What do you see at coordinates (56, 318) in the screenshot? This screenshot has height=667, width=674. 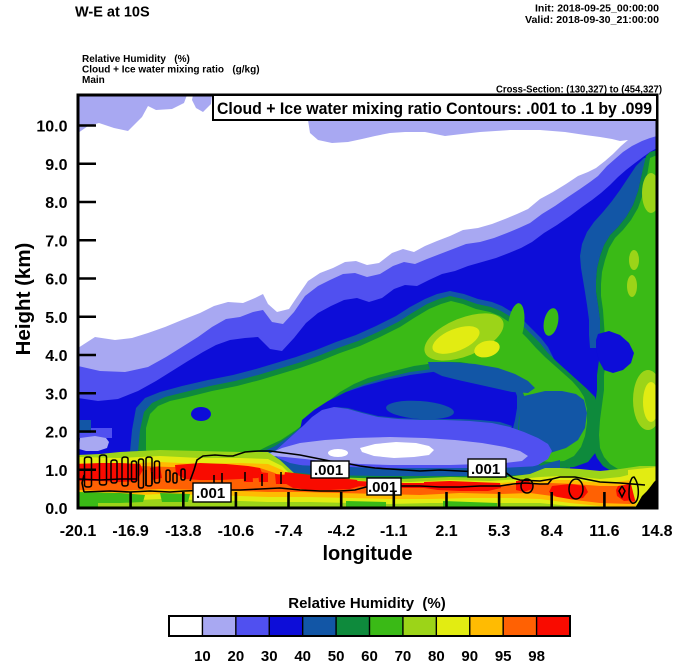 I see `svg-text: 5.0` at bounding box center [56, 318].